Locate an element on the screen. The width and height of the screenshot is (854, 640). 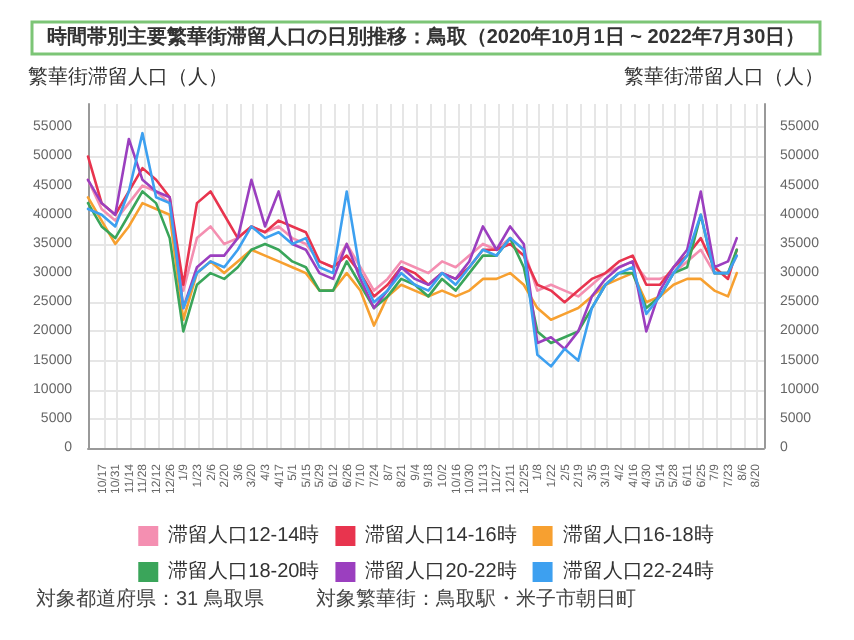
y2-axis-title: 繁華街滞留人口（人） is located at coordinates (724, 77).